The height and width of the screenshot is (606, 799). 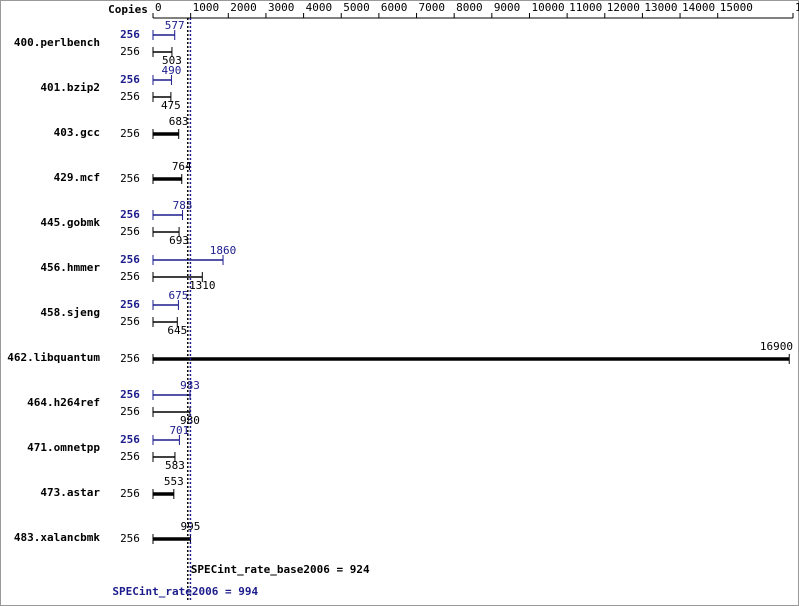 What do you see at coordinates (202, 285) in the screenshot?
I see `value-label: 1310` at bounding box center [202, 285].